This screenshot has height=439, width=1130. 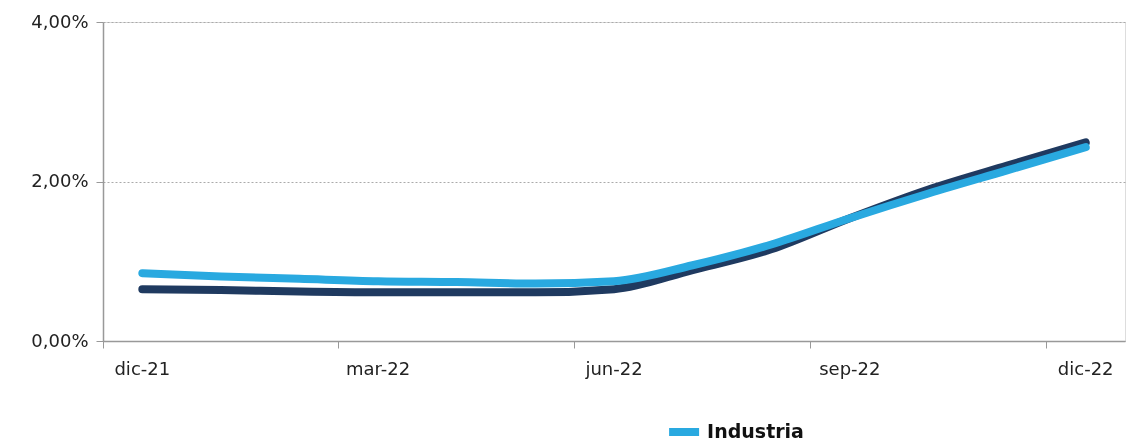 I want to click on y-tick-label: 4,00%, so click(x=60, y=21).